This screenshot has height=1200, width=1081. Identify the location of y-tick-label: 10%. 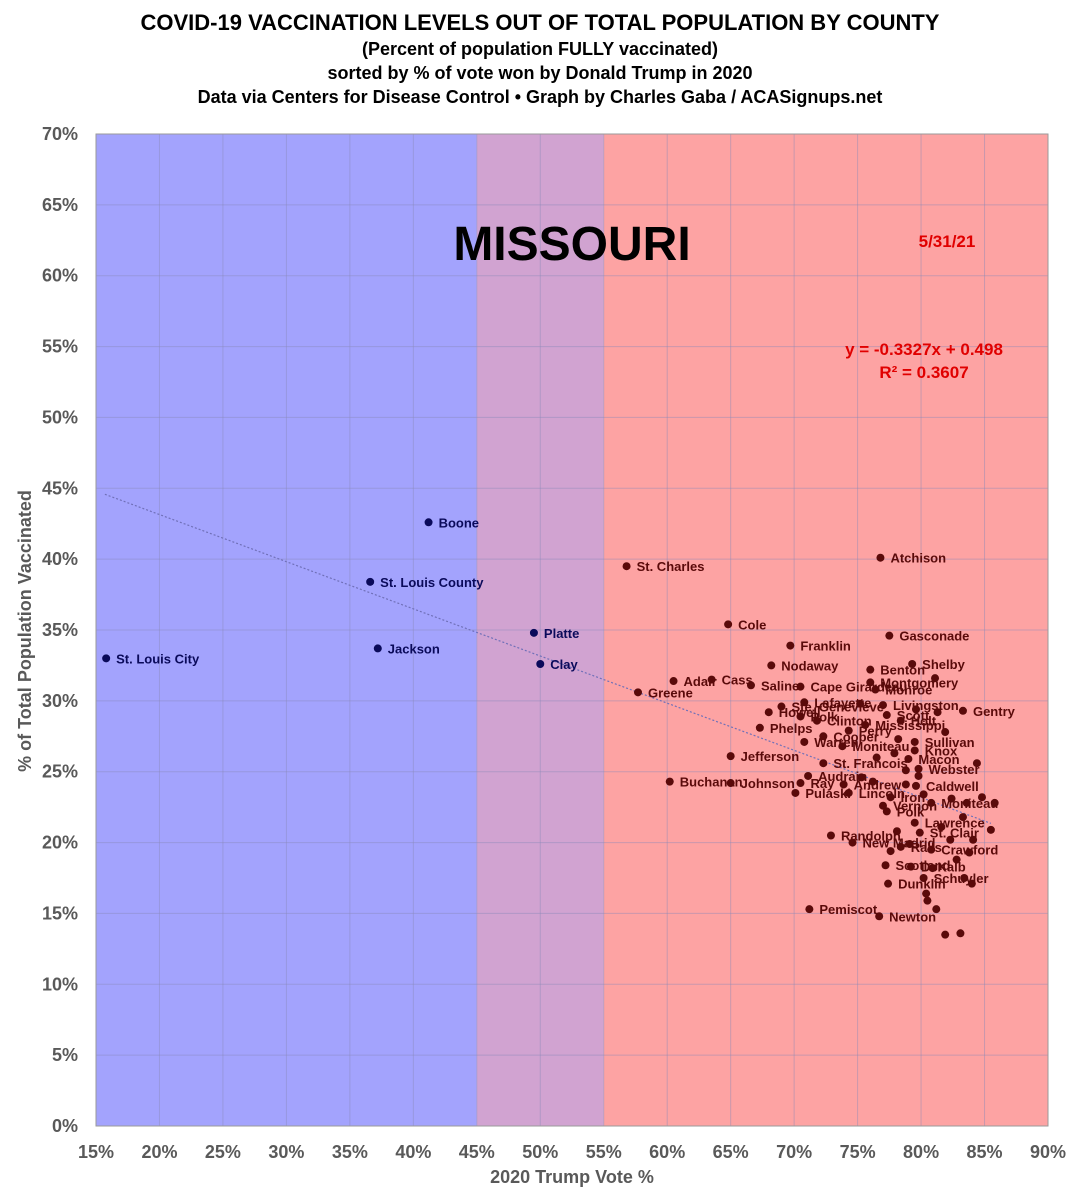
(60, 984).